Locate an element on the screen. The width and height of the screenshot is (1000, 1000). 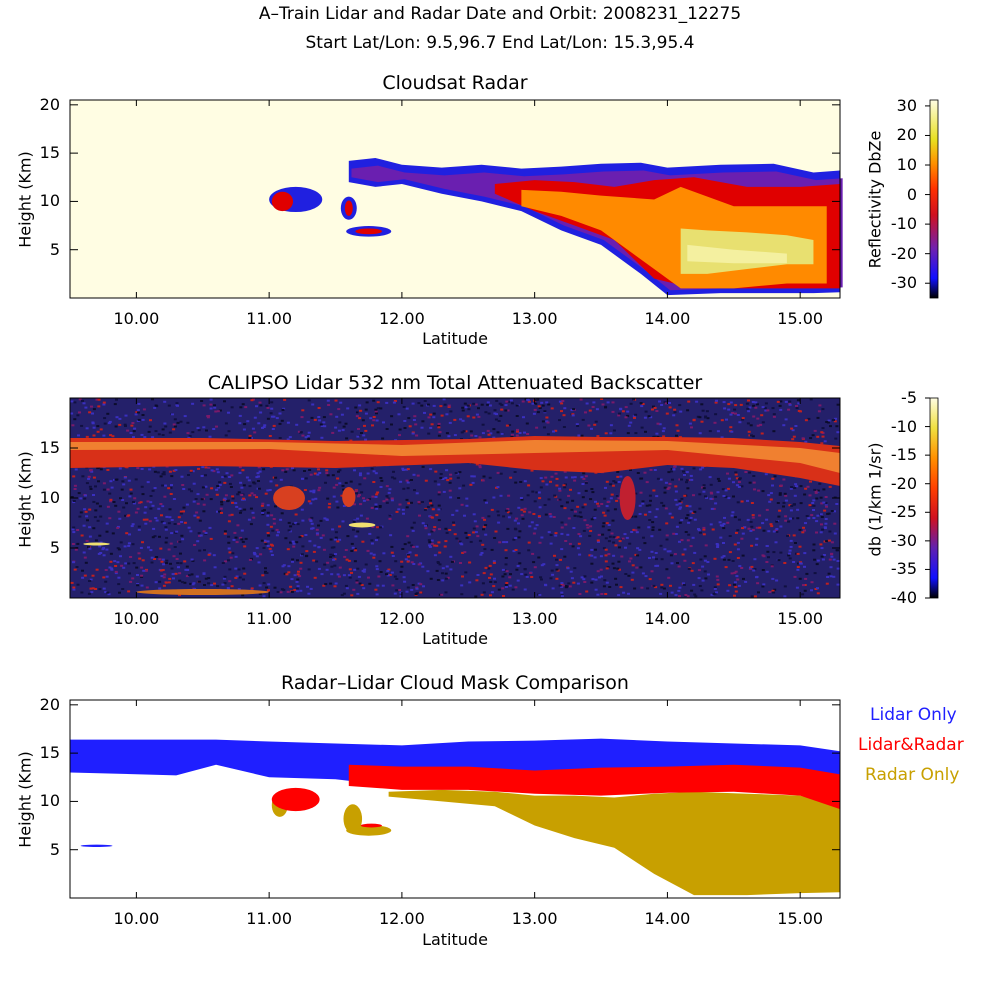
radar-panel-title: Cloudsat Radar is located at coordinates (455, 83).